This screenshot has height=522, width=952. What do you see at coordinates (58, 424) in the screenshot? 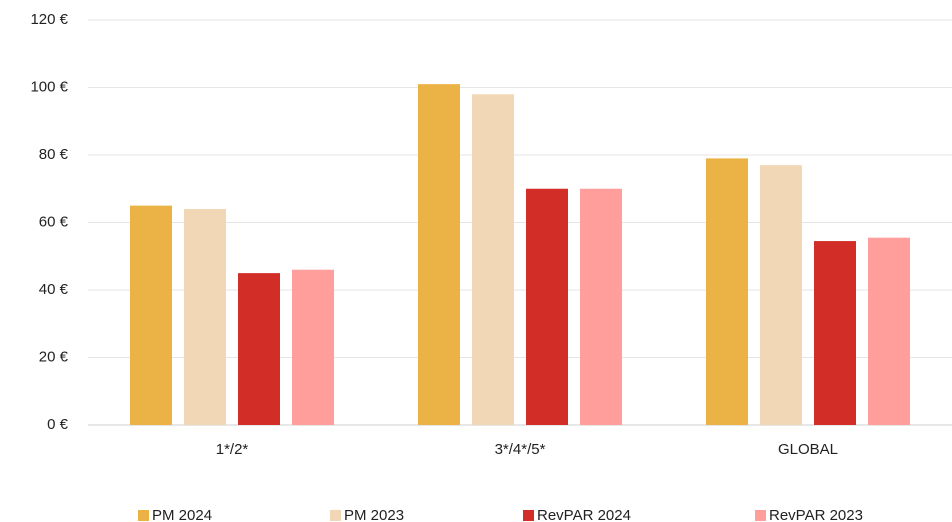
I see `y-tick-label: 0 €` at bounding box center [58, 424].